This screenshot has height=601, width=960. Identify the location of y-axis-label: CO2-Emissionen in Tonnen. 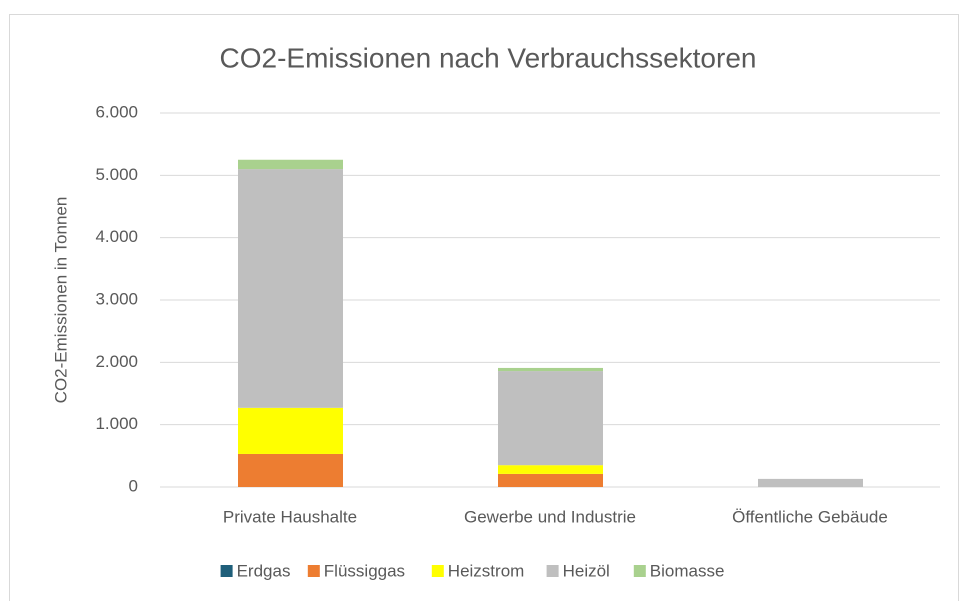
(60, 300).